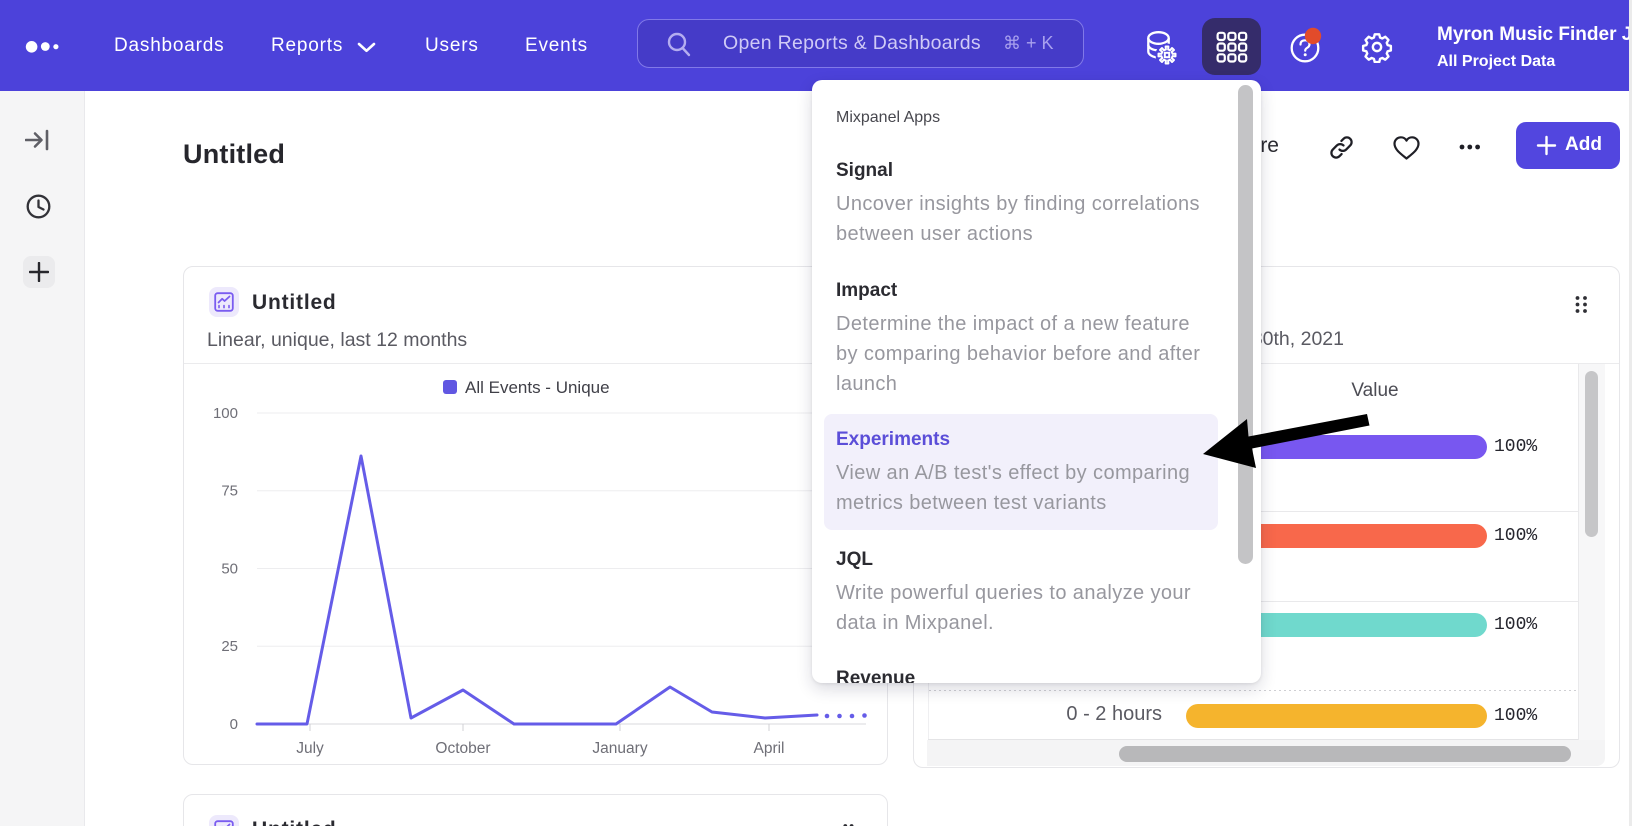 This screenshot has height=826, width=1632. Describe the element at coordinates (229, 646) in the screenshot. I see `svg-text: 25` at that location.